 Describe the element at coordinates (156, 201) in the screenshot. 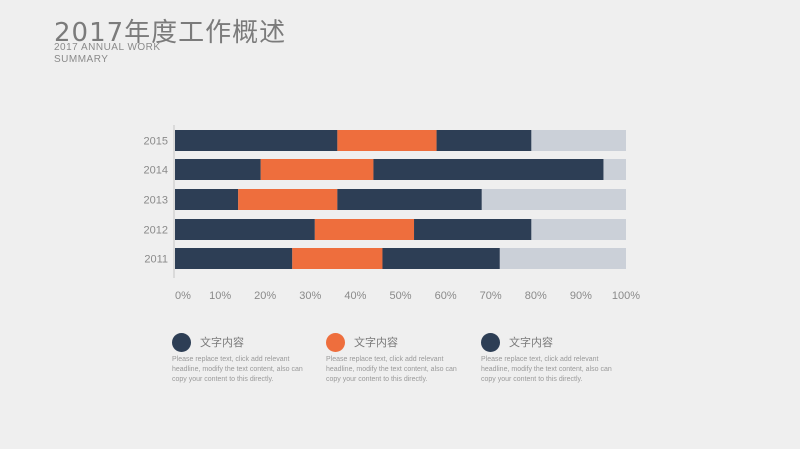

I see `category-label: 2013` at that location.